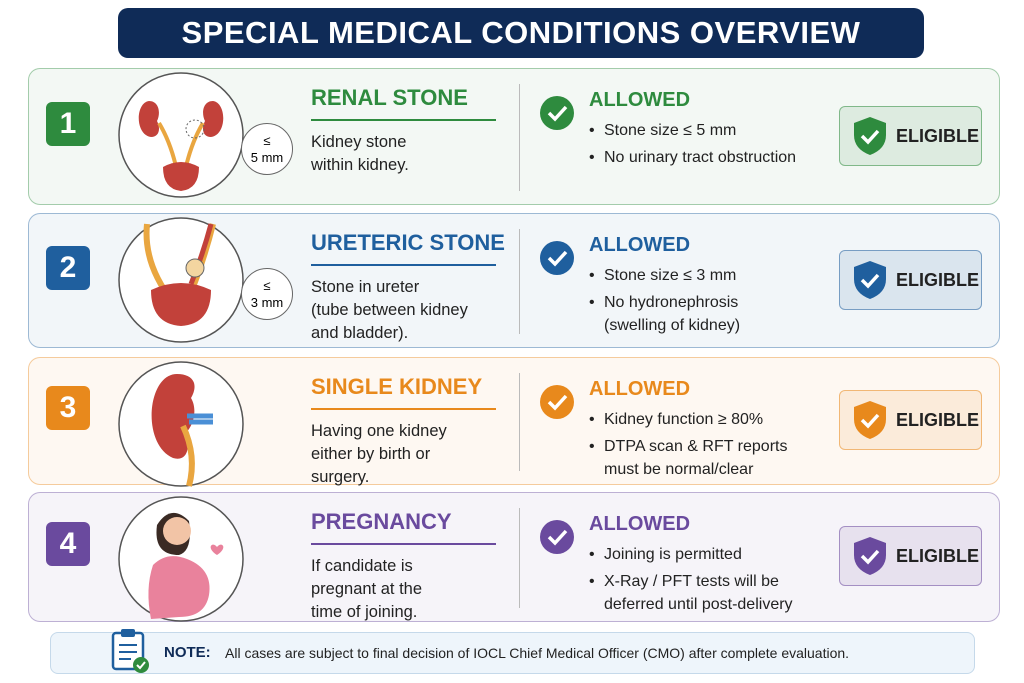 The image size is (1024, 683). Describe the element at coordinates (267, 302) in the screenshot. I see `size-label-line: 3 mm` at that location.